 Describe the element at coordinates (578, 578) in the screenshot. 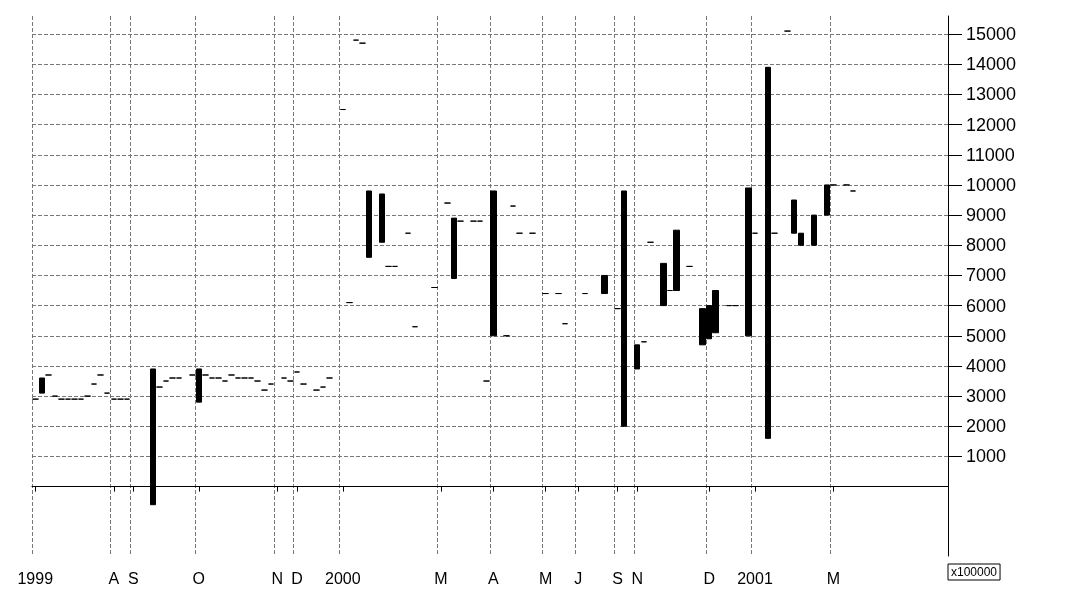

I see `x-tick-label: J` at that location.